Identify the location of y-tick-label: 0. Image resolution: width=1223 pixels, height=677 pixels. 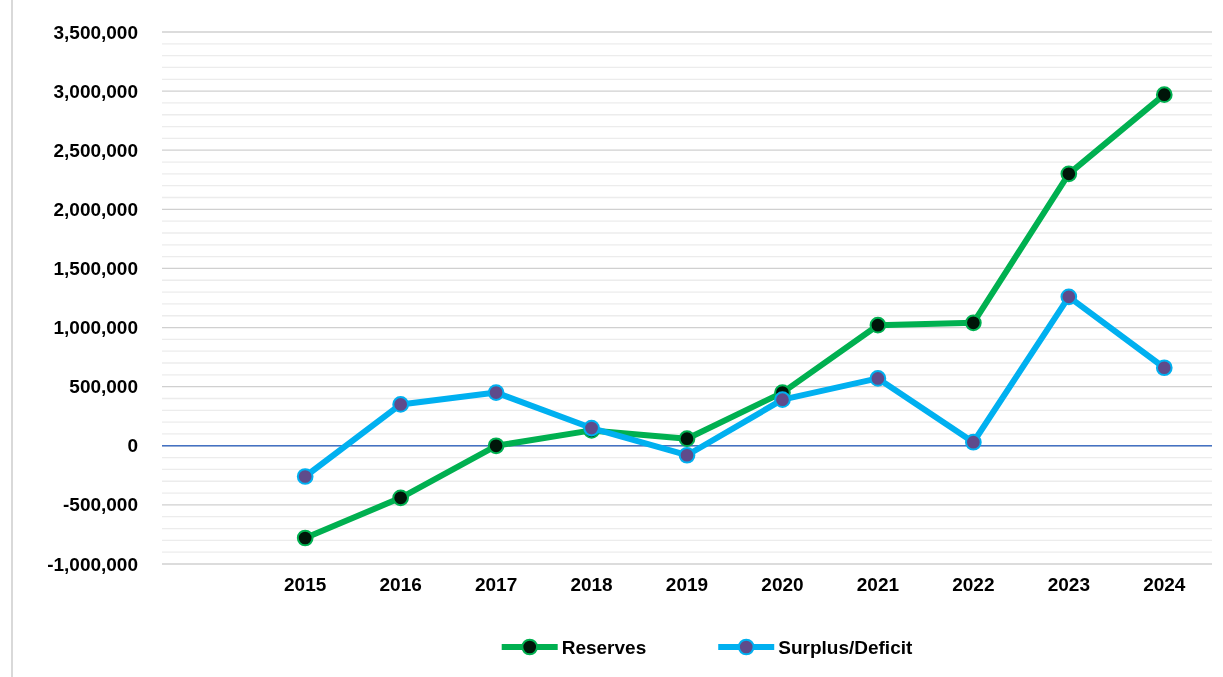
(132, 446).